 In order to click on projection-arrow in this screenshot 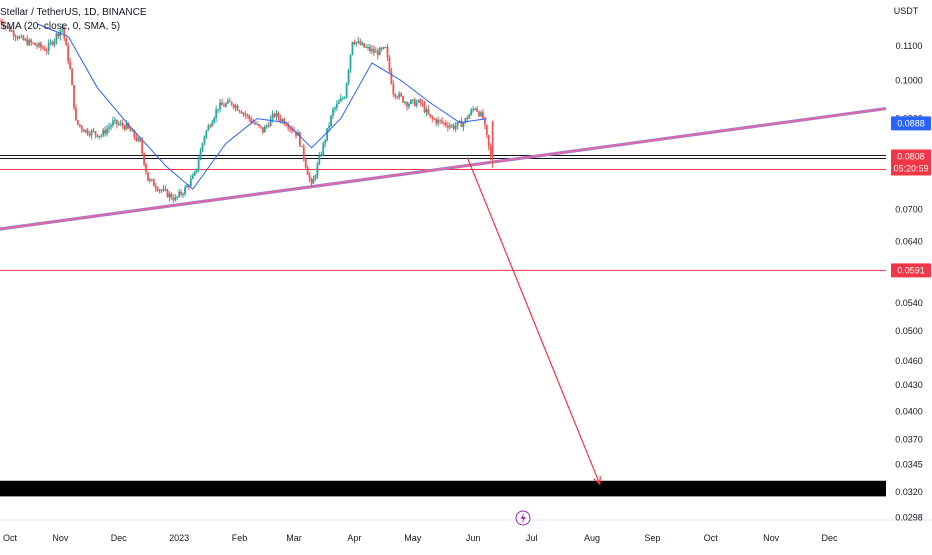, I will do `click(533, 321)`.